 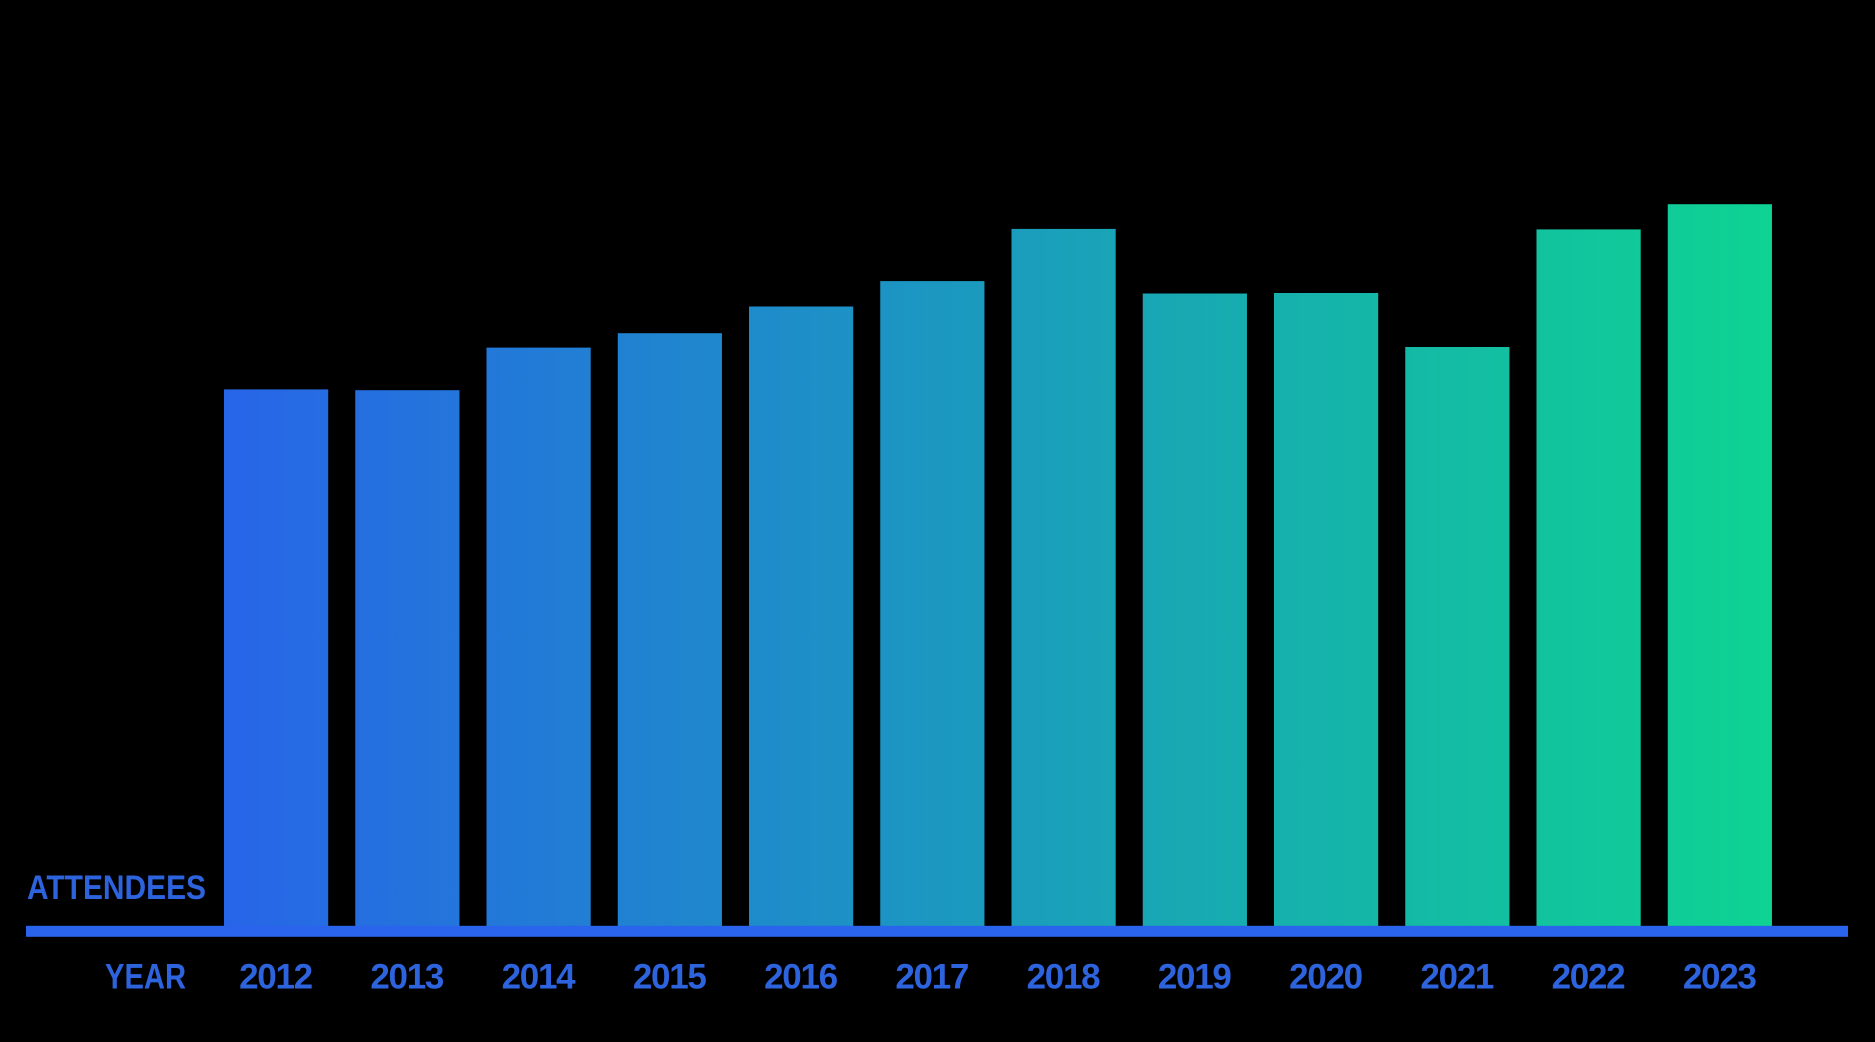 What do you see at coordinates (932, 977) in the screenshot?
I see `svg-text: 2017` at bounding box center [932, 977].